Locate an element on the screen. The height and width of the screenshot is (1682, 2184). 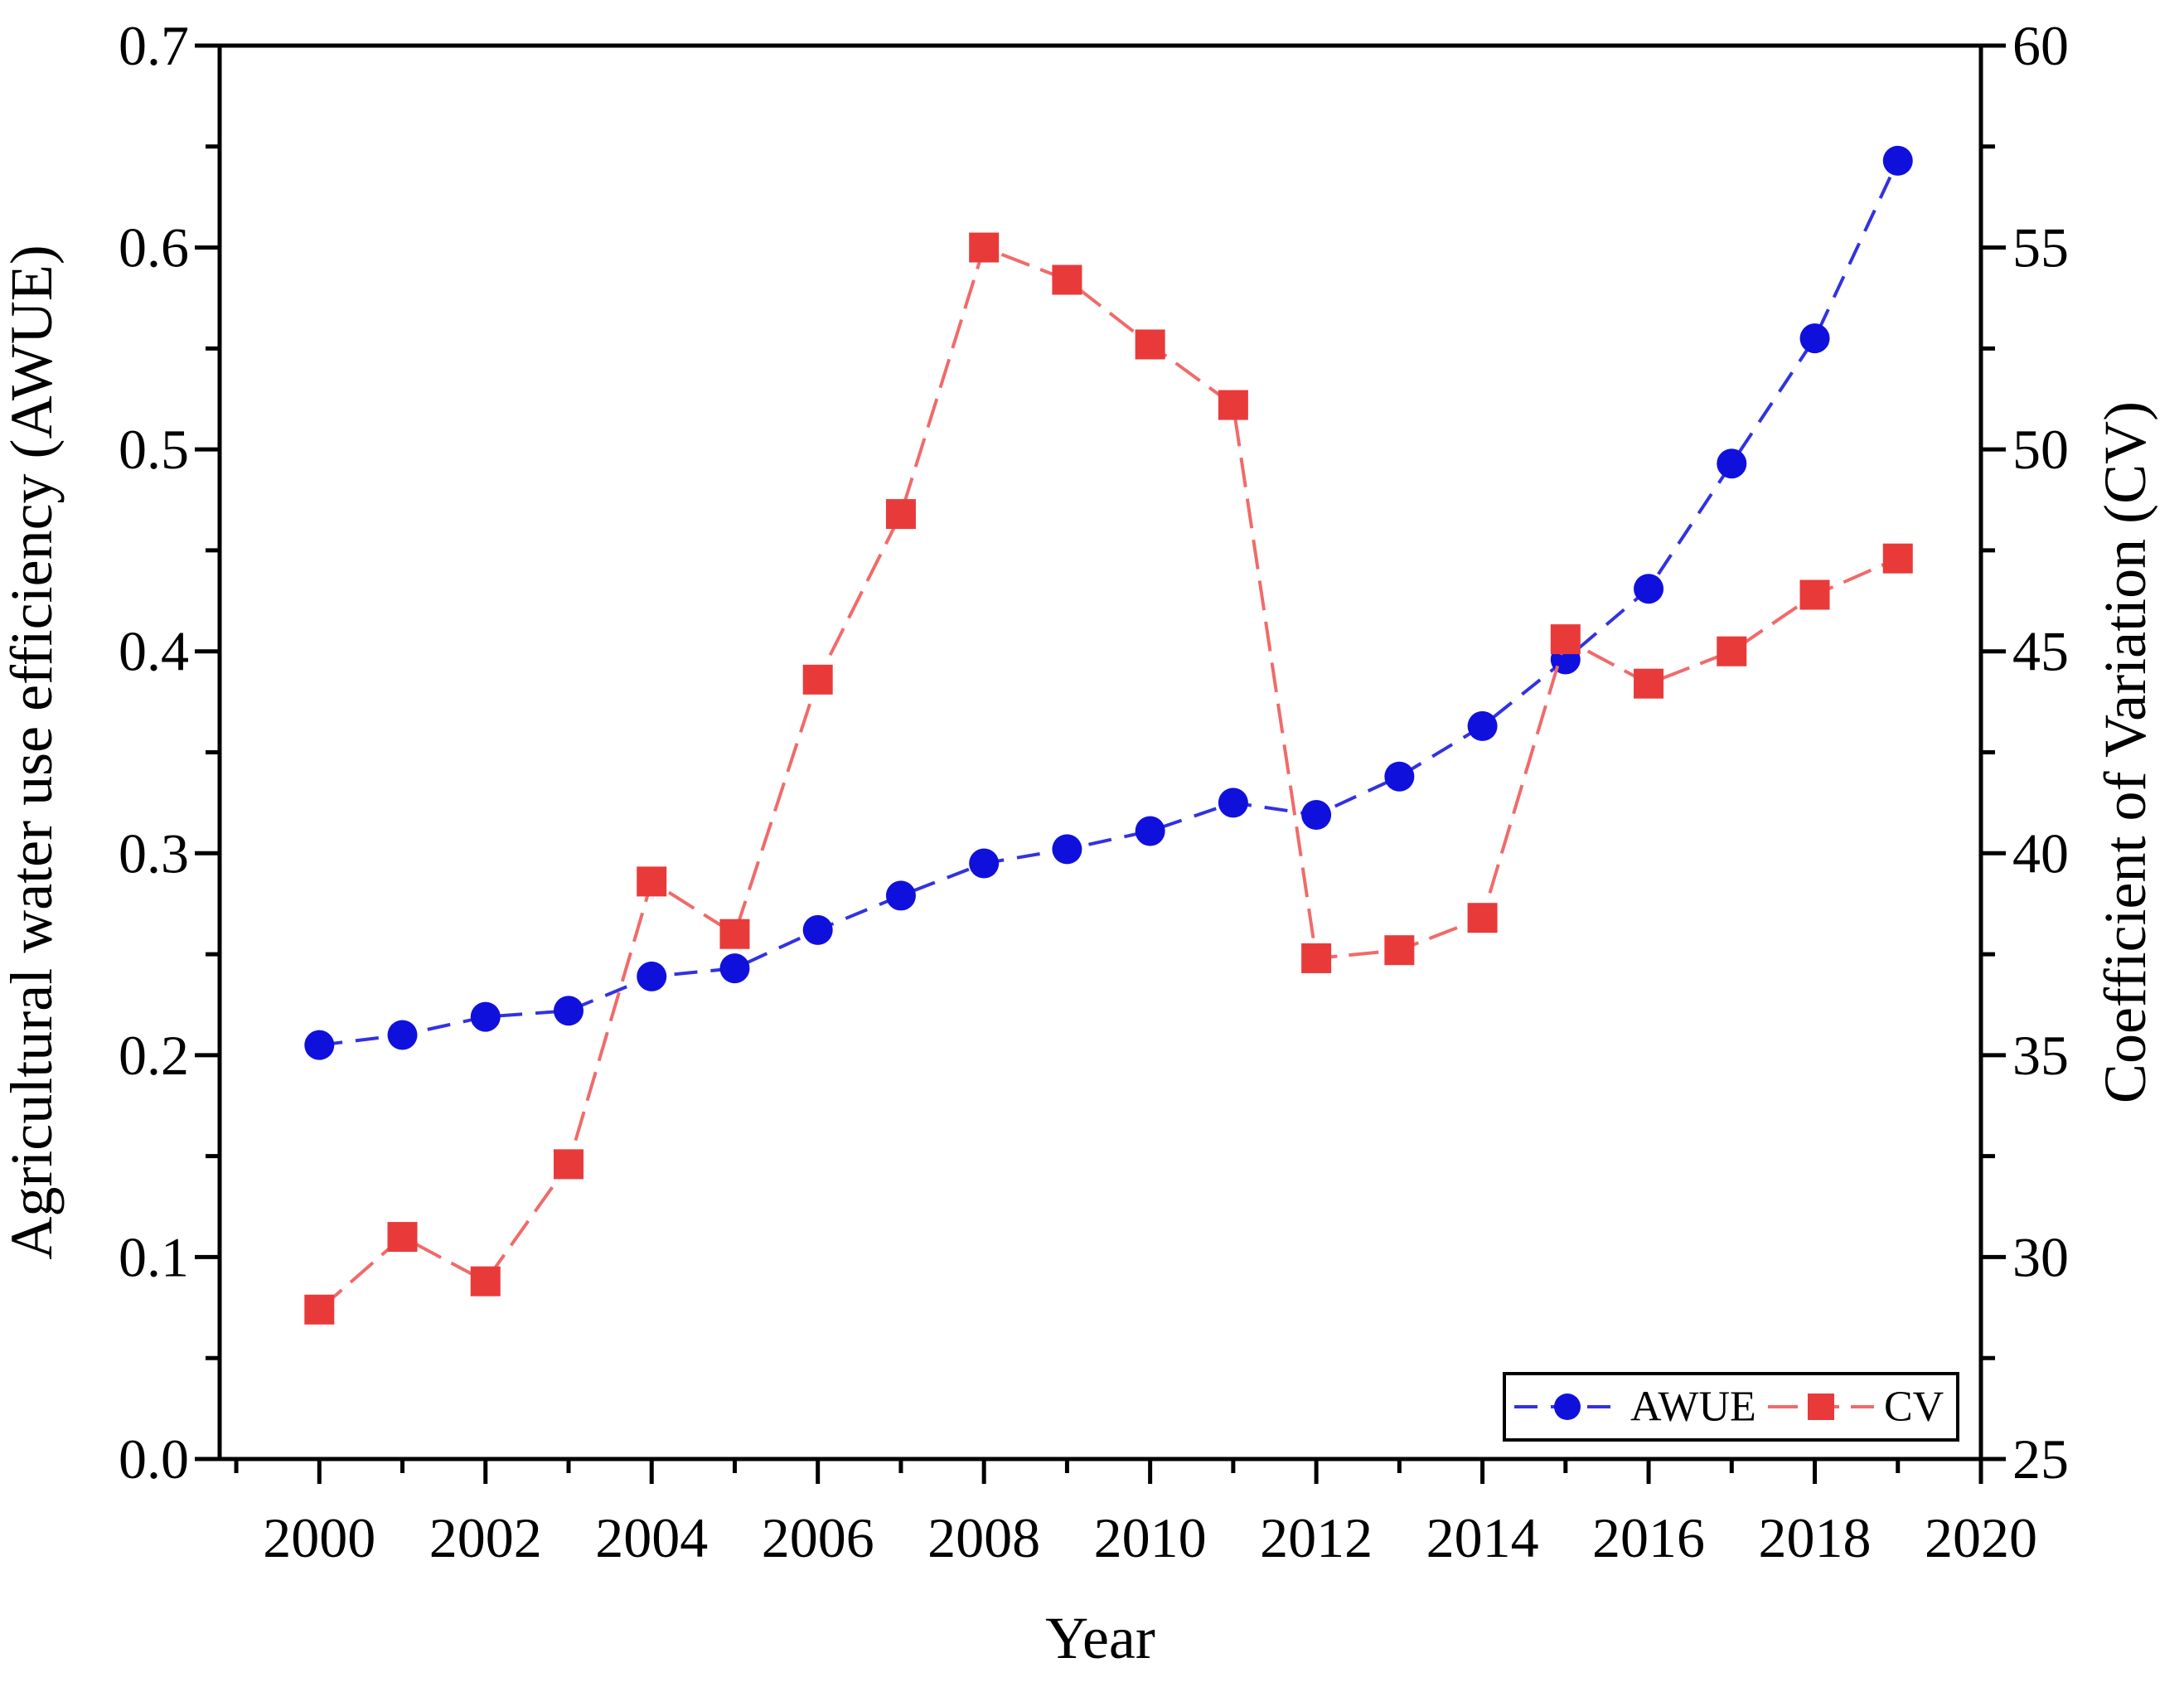
x-tick-label: 2006 is located at coordinates (818, 1537).